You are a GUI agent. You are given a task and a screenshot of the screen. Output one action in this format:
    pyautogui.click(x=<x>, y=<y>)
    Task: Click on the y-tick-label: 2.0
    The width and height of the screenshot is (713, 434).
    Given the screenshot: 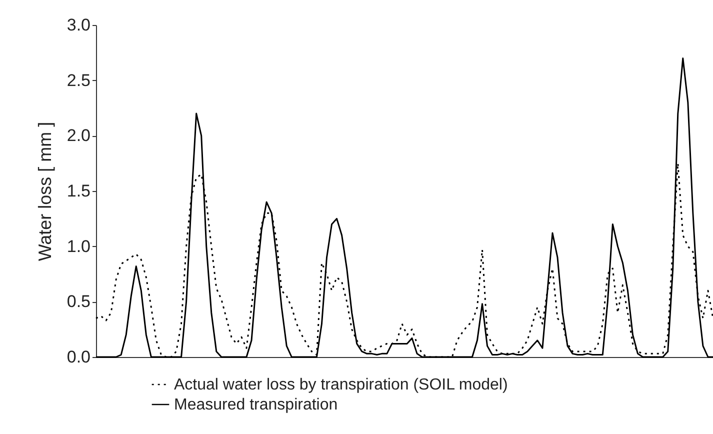 What is the action you would take?
    pyautogui.click(x=78, y=136)
    